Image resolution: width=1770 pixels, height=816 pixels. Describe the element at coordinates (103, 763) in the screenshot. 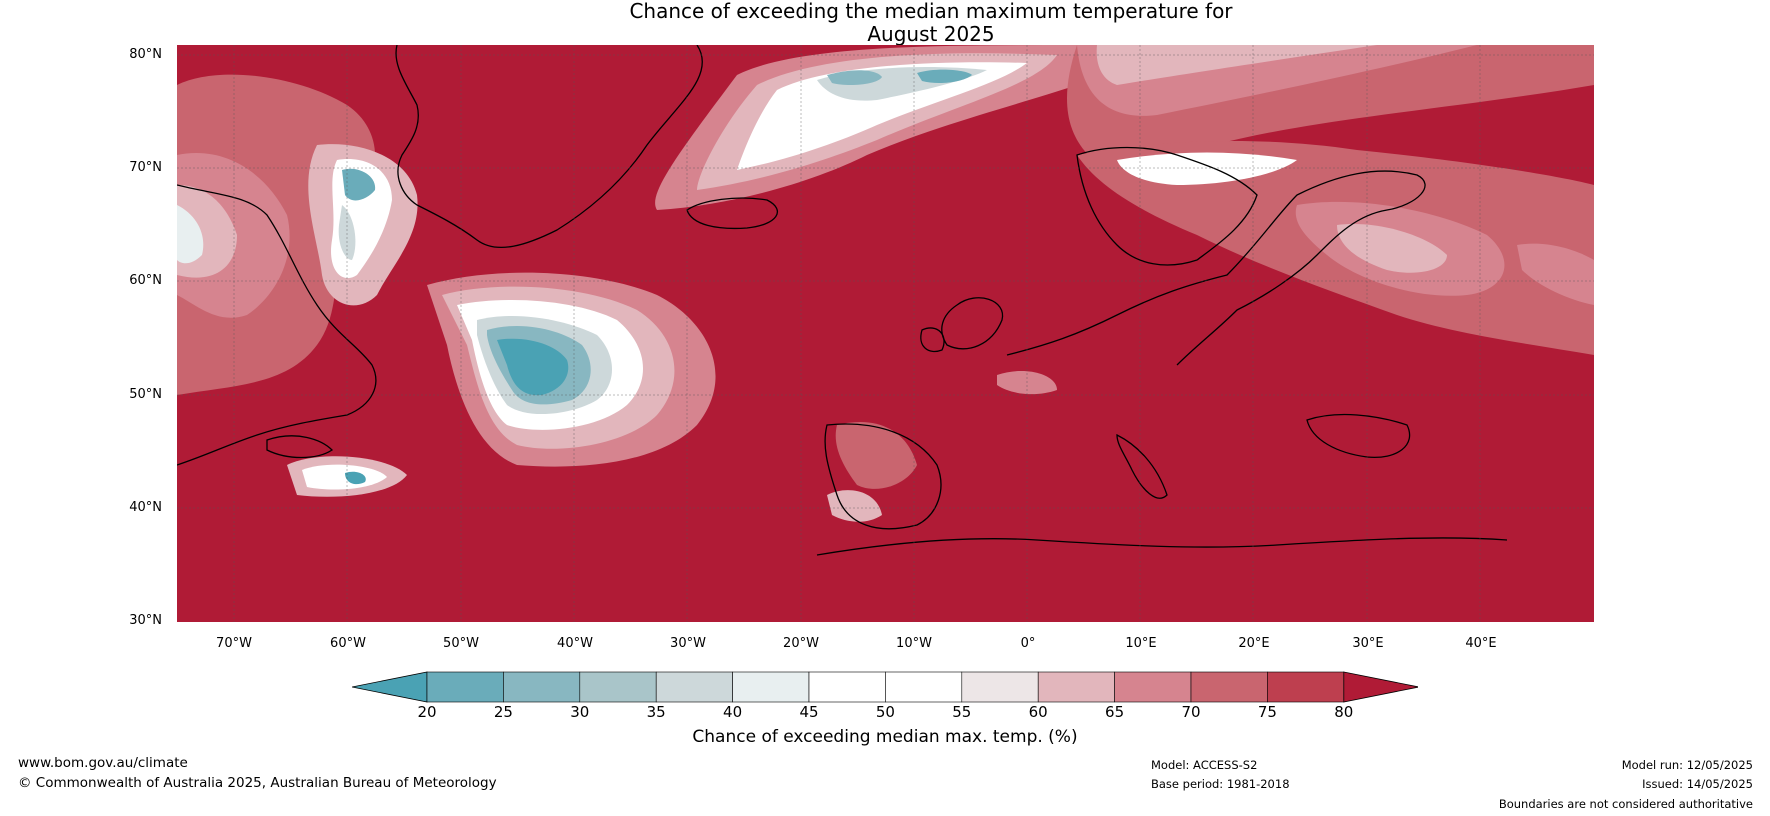

I see `website-link: www.bom.gov.au/climate` at that location.